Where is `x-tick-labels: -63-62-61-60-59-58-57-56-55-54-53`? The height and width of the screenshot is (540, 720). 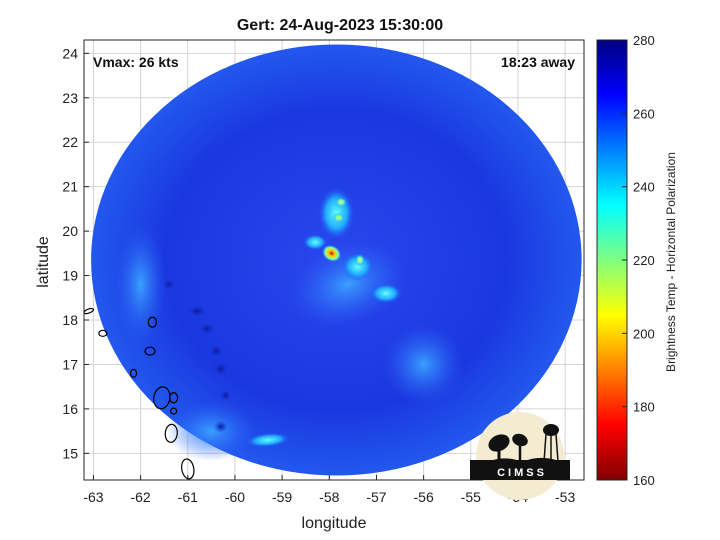 x-tick-labels: -63-62-61-60-59-58-57-56-55-54-53 is located at coordinates (329, 497).